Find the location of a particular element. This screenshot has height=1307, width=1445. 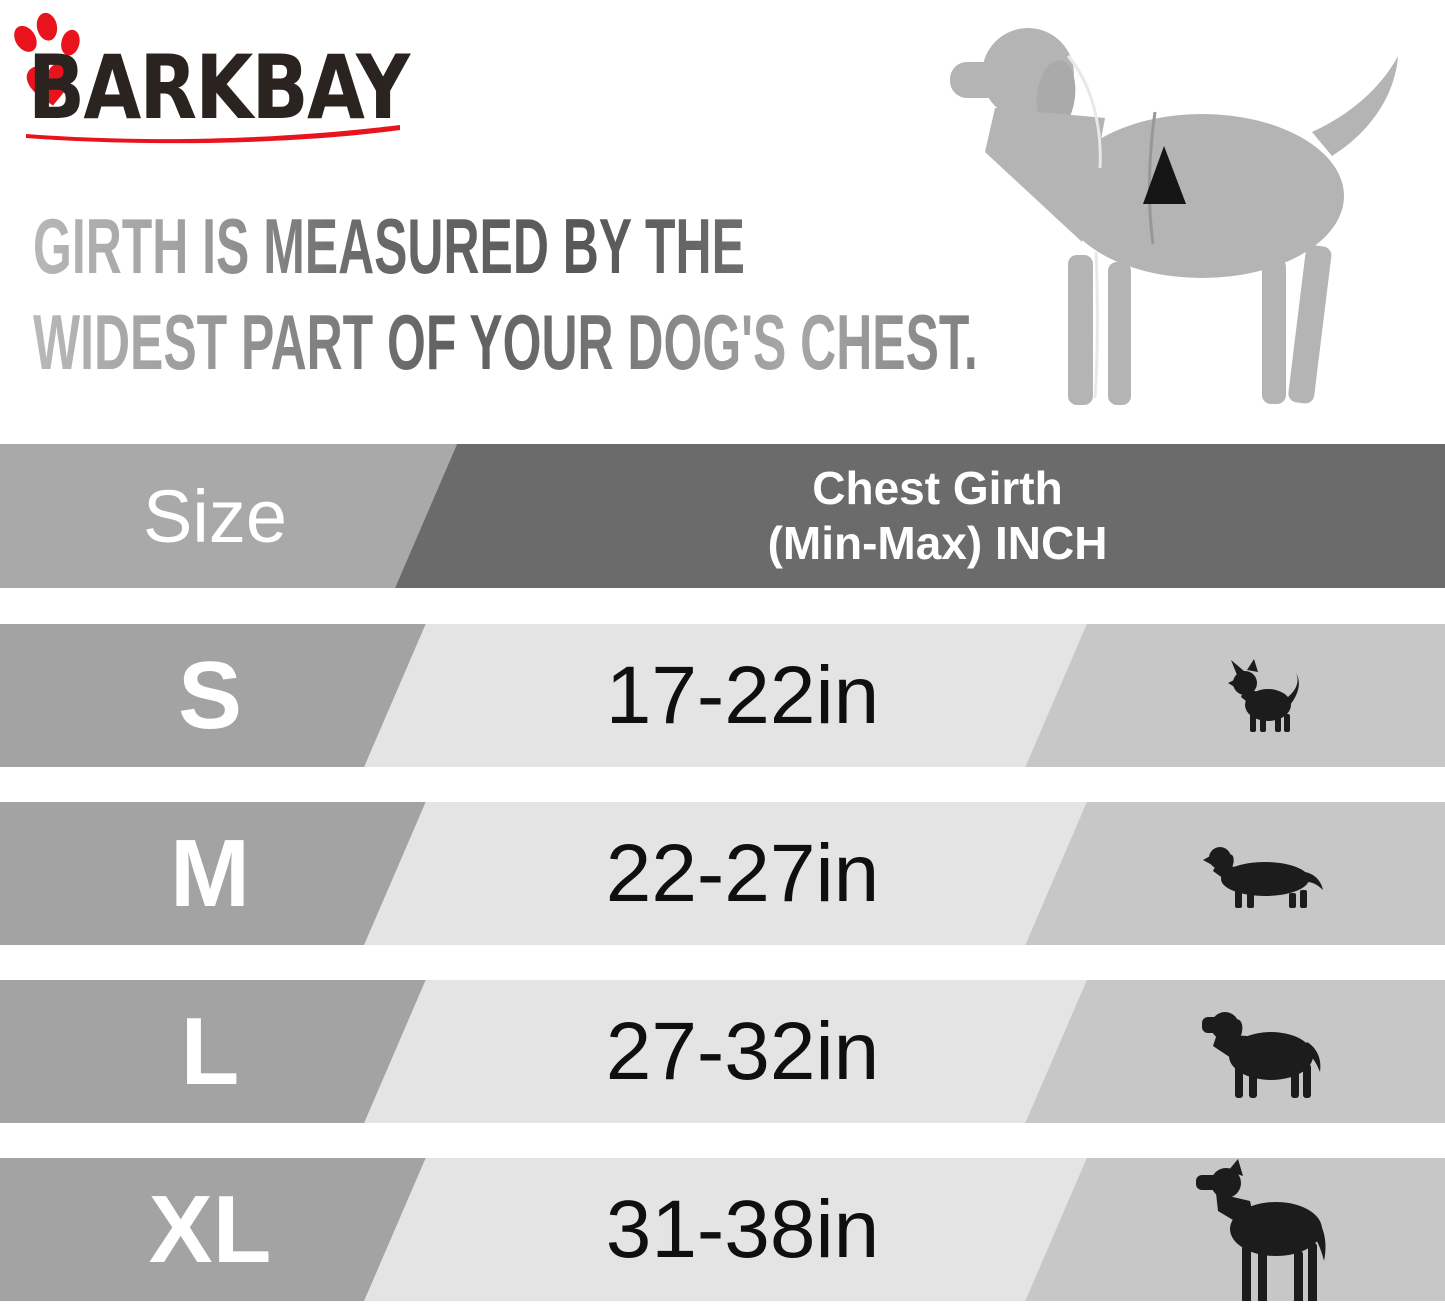

size-value: M is located at coordinates (210, 873).